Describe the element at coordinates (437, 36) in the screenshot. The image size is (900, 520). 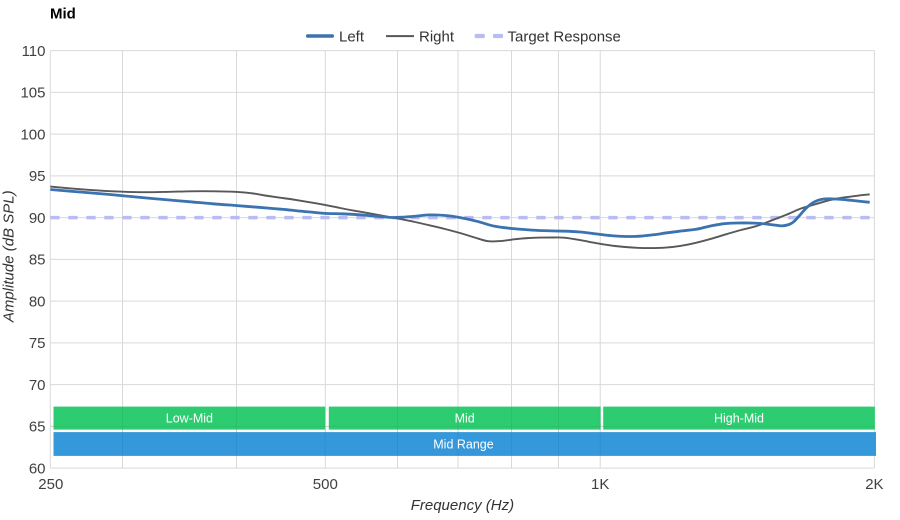
I see `svg-text: Right` at that location.